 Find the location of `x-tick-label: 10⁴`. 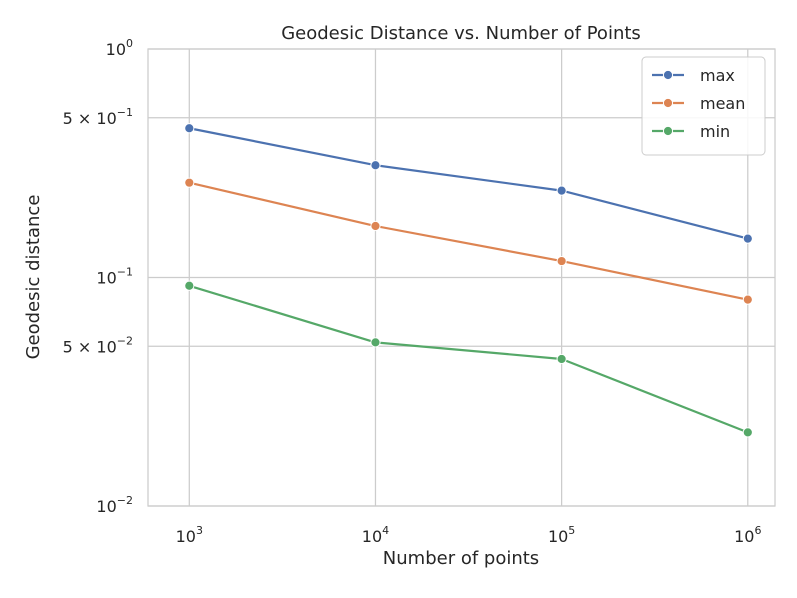

x-tick-label: 10⁴ is located at coordinates (375, 535).